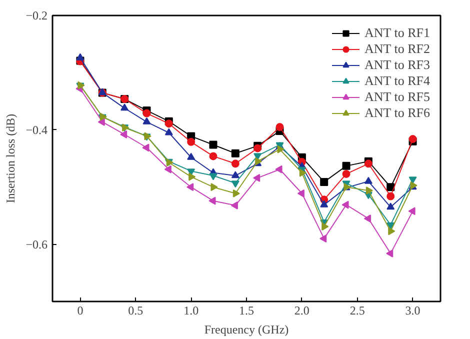 The width and height of the screenshot is (470, 339). I want to click on x-tick-label: 2.0, so click(302, 311).